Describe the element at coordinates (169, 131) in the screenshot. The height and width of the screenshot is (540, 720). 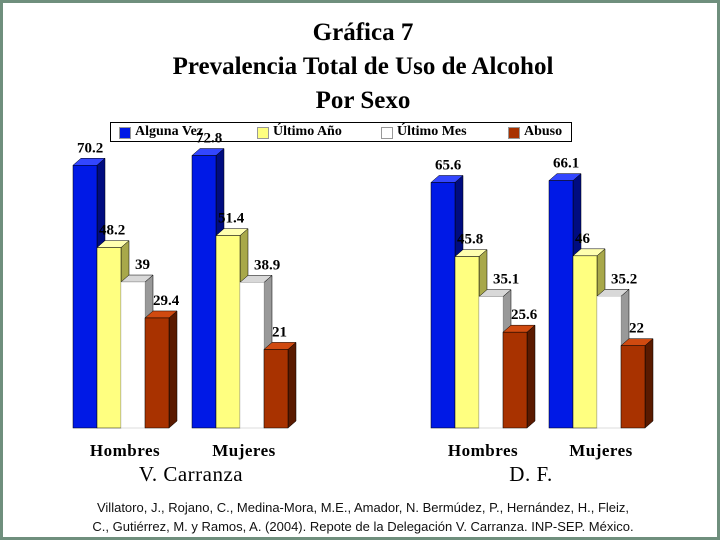
I see `legend-label-alguna-vez: Alguna Vez` at that location.